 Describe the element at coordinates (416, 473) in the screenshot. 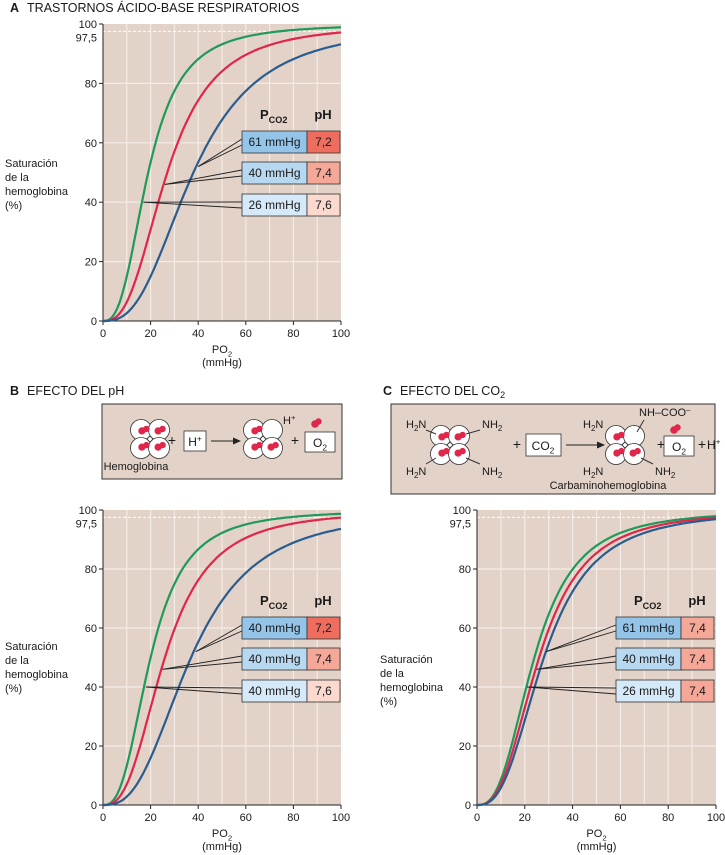

I see `h2n-label-bl: H2N` at that location.